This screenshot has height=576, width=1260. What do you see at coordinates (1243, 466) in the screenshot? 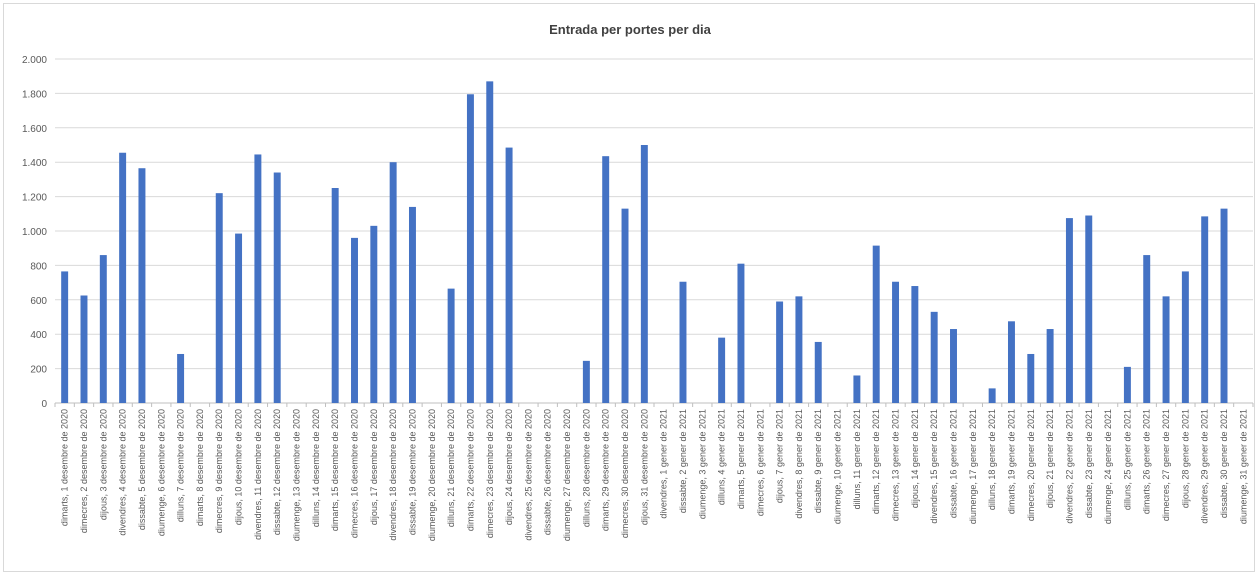
I see `x-tick-label: diumenge, 31 gener de 2021` at bounding box center [1243, 466].